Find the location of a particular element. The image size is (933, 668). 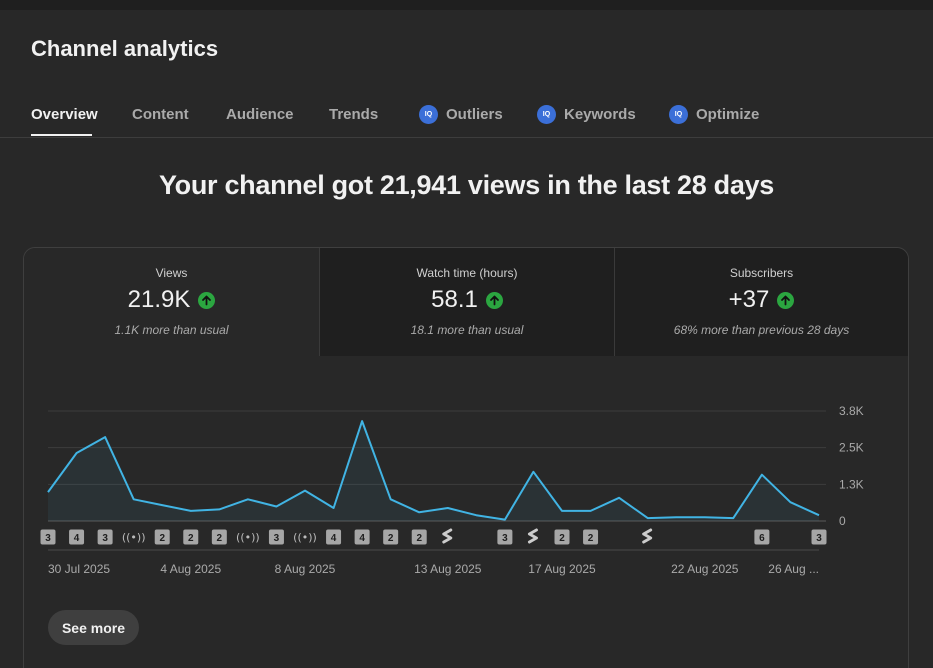

y-tick-label: 3.8K is located at coordinates (851, 411).